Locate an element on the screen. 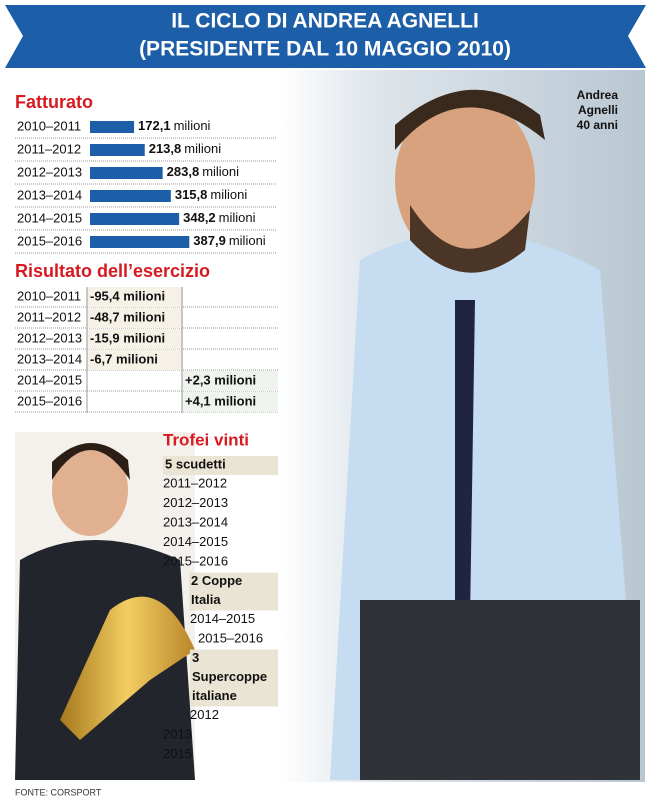 The width and height of the screenshot is (651, 801). value-label: 387,9 is located at coordinates (209, 240).